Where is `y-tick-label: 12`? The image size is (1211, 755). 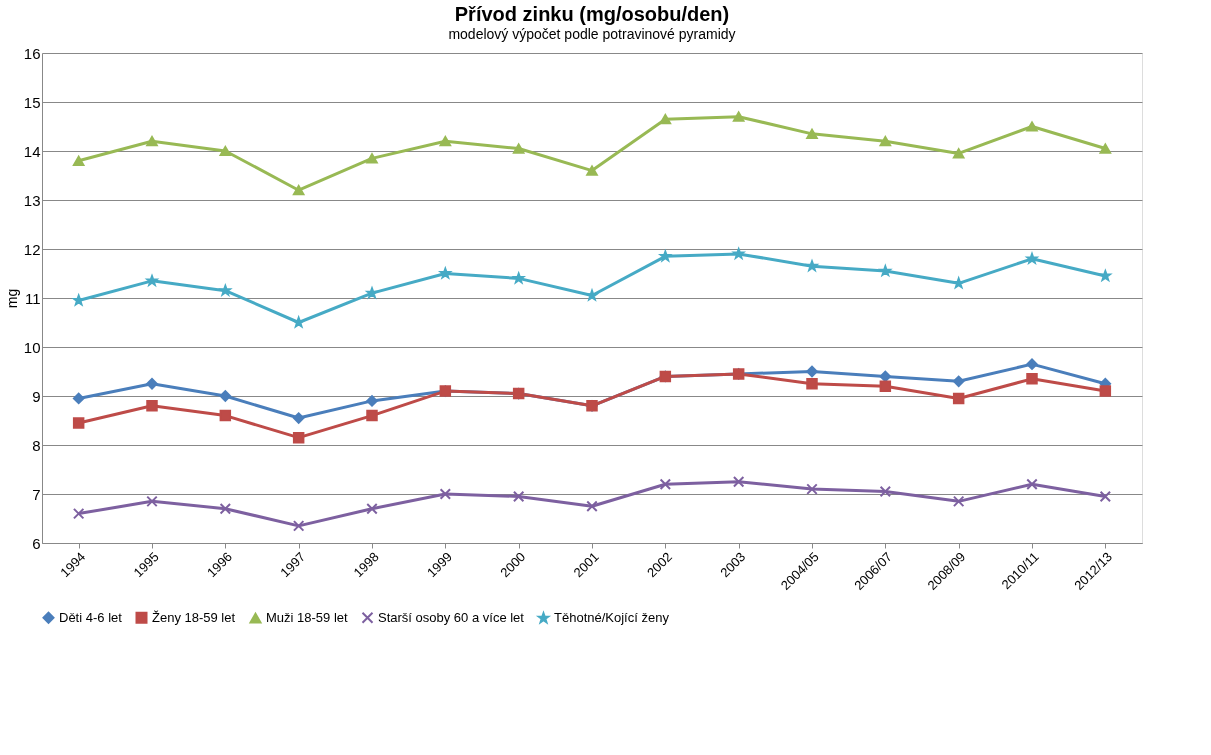
y-tick-label: 12 is located at coordinates (32, 249).